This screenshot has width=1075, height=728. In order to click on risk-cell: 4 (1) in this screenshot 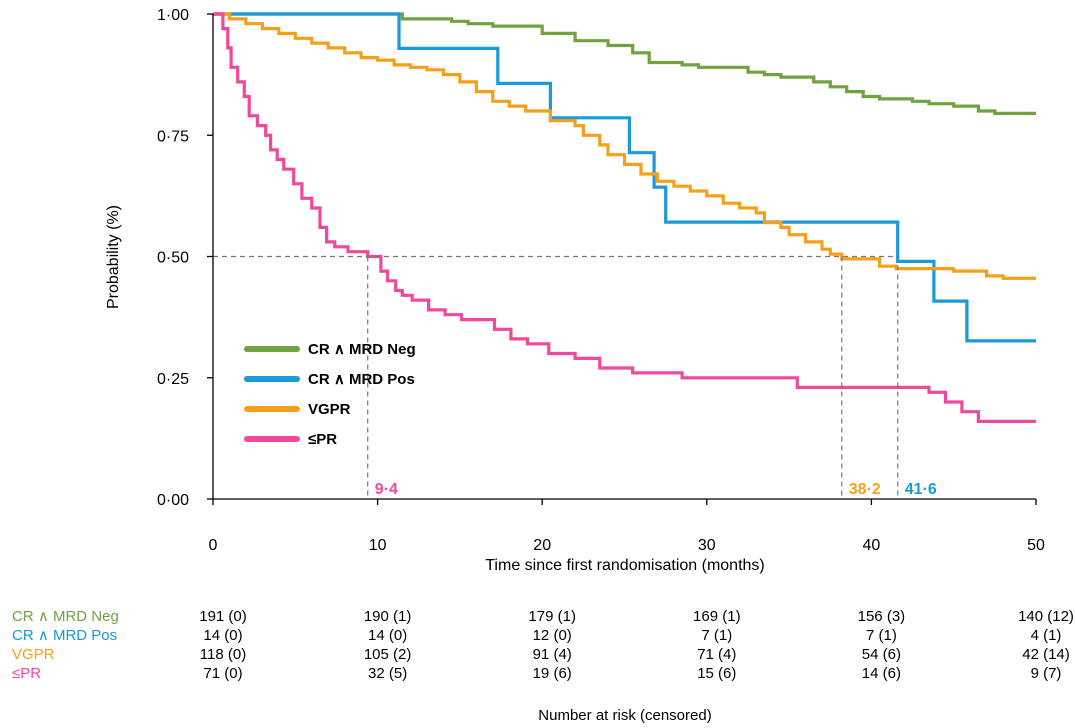, I will do `click(1046, 635)`.